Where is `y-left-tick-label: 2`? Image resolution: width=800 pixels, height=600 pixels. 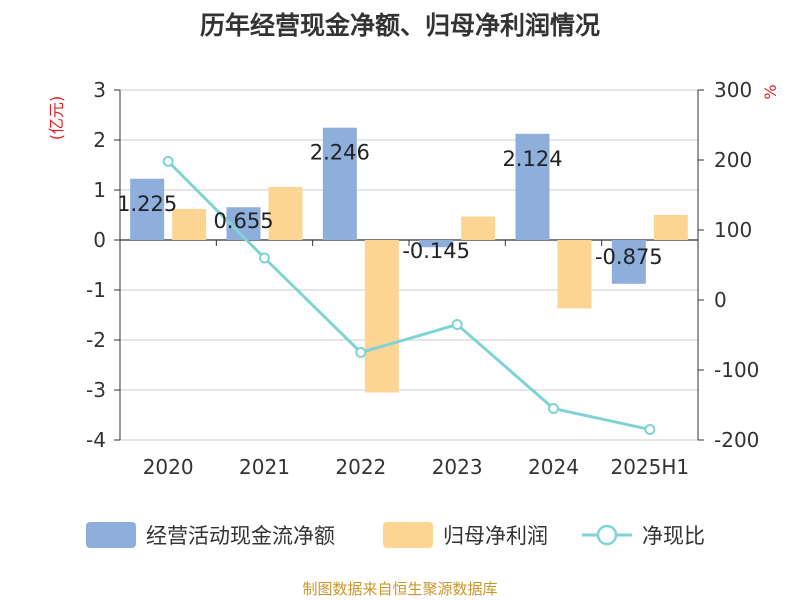
y-left-tick-label: 2 is located at coordinates (99, 140).